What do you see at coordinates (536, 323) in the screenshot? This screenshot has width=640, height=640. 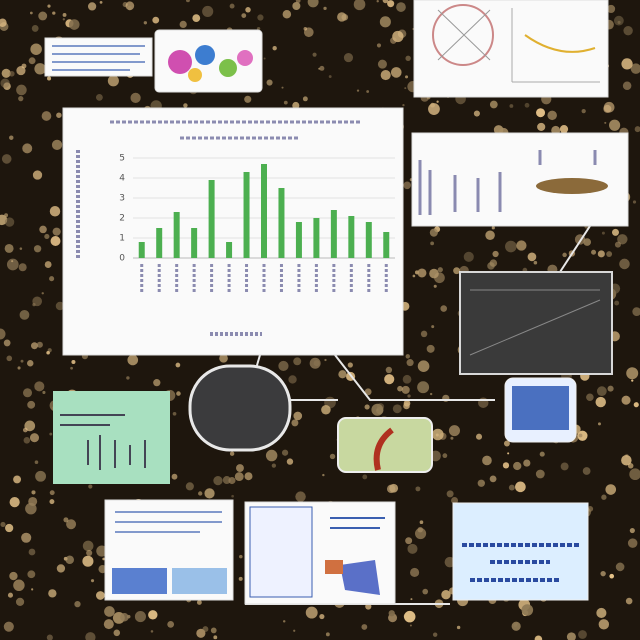 I see `screen` at bounding box center [536, 323].